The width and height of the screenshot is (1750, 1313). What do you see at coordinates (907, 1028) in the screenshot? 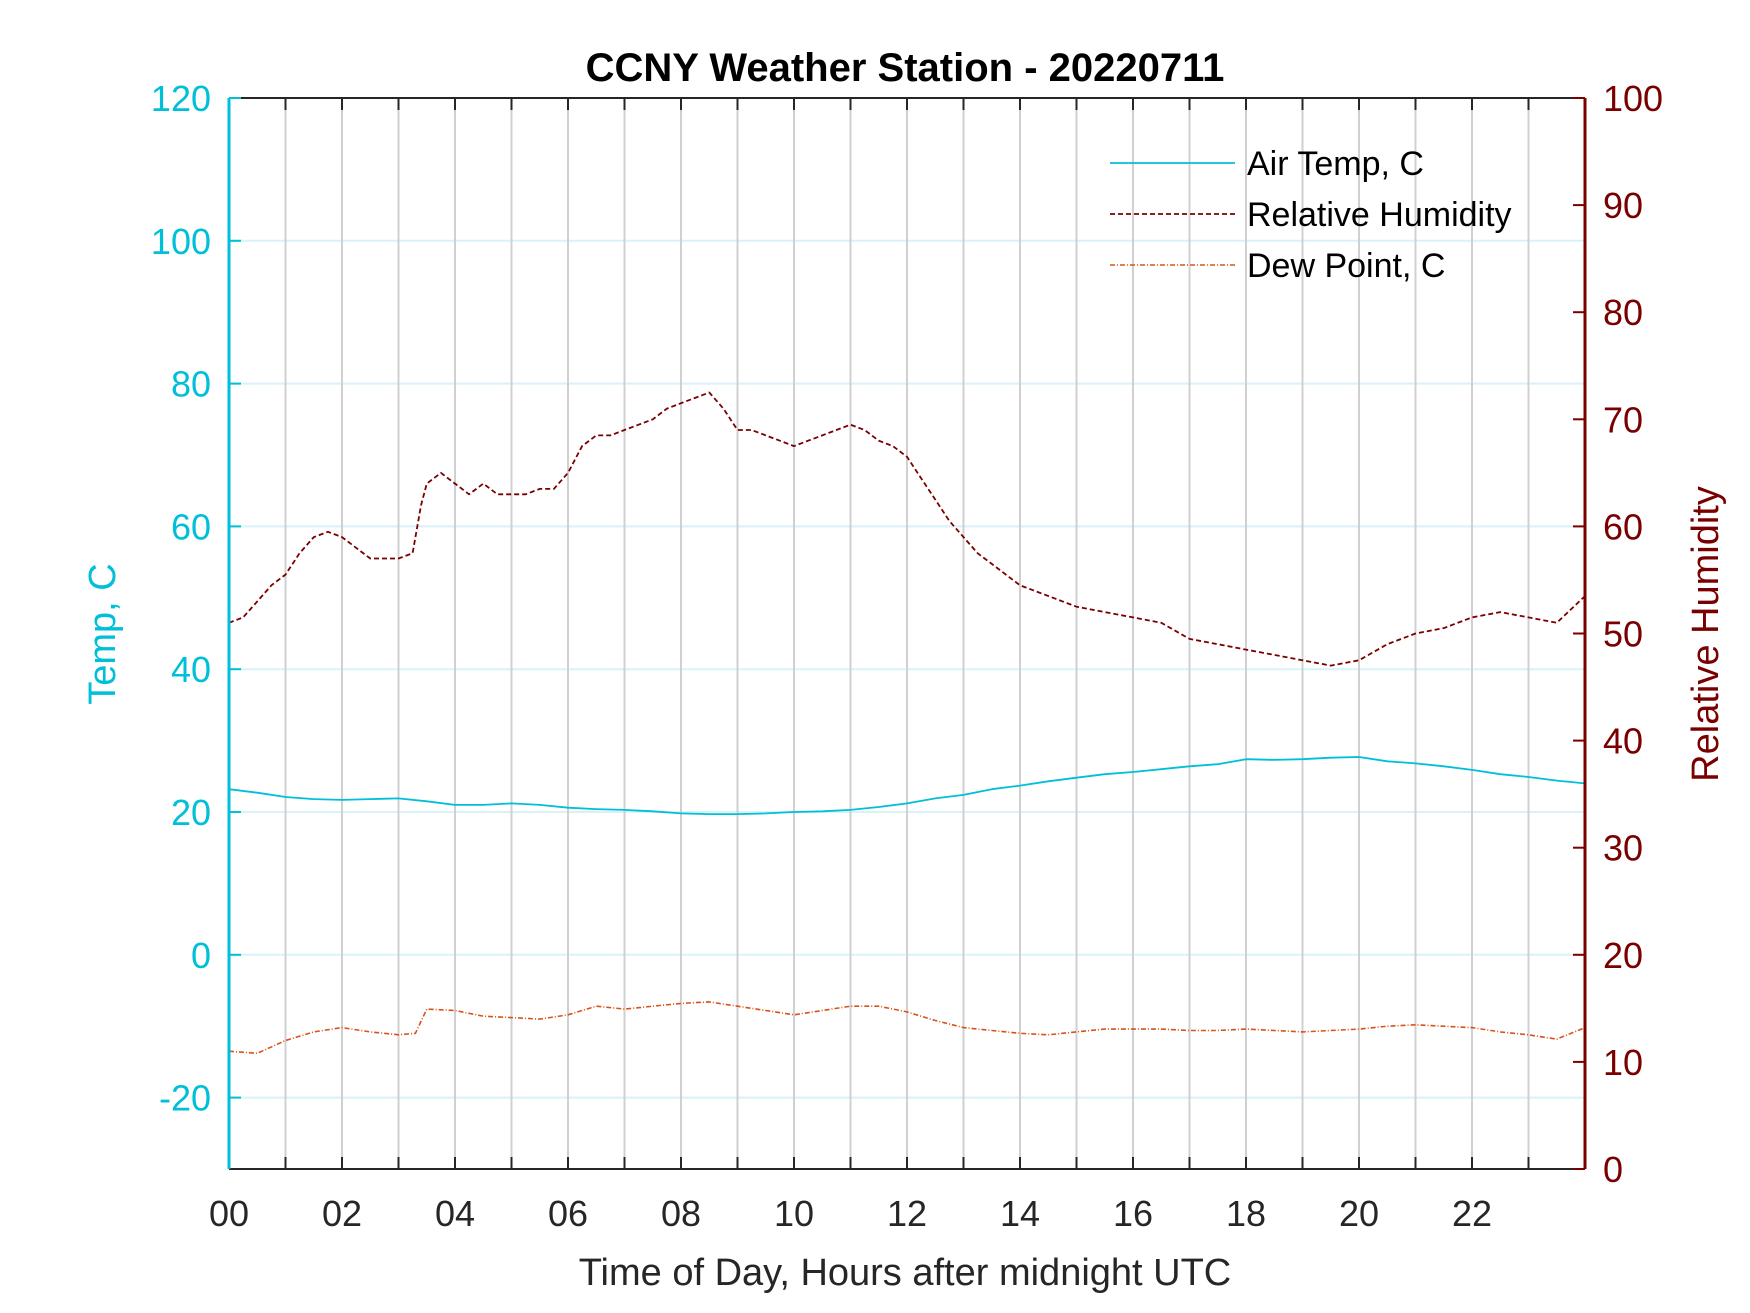
I see `series-line-dew-point-c` at bounding box center [907, 1028].